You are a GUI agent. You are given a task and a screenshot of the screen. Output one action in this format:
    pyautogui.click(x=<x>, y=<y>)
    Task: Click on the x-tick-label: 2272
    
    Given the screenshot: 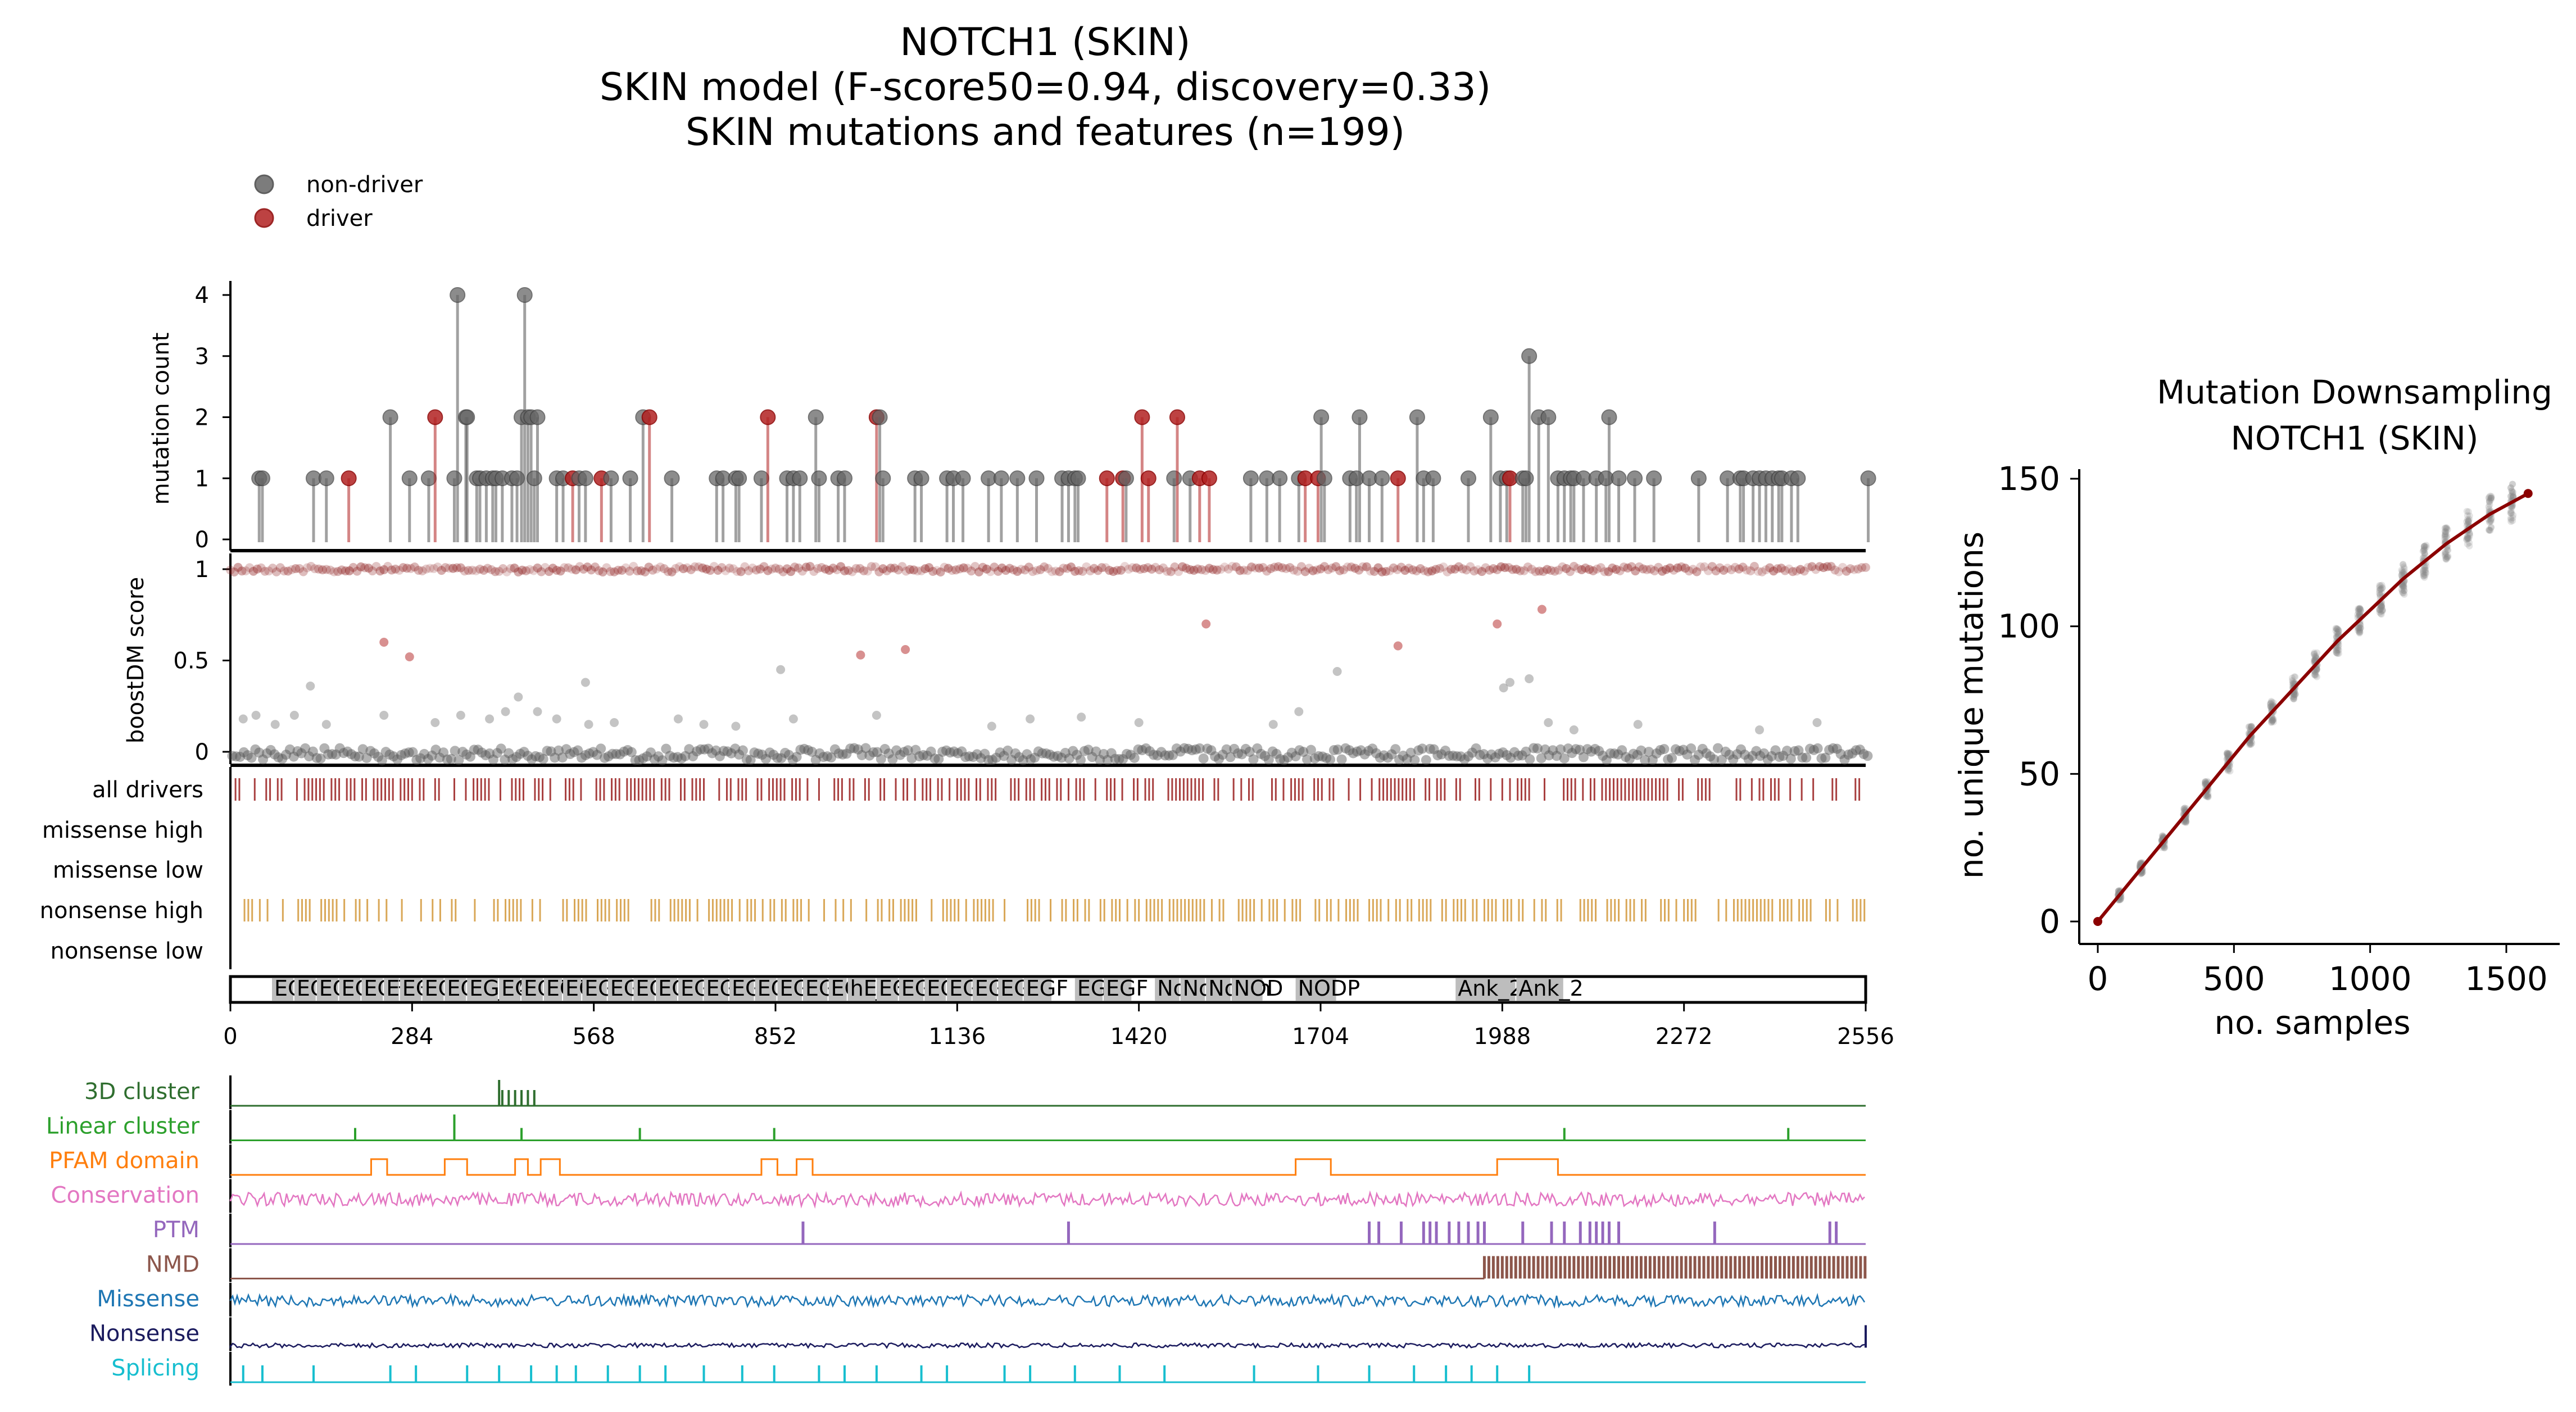 What is the action you would take?
    pyautogui.click(x=1684, y=1037)
    